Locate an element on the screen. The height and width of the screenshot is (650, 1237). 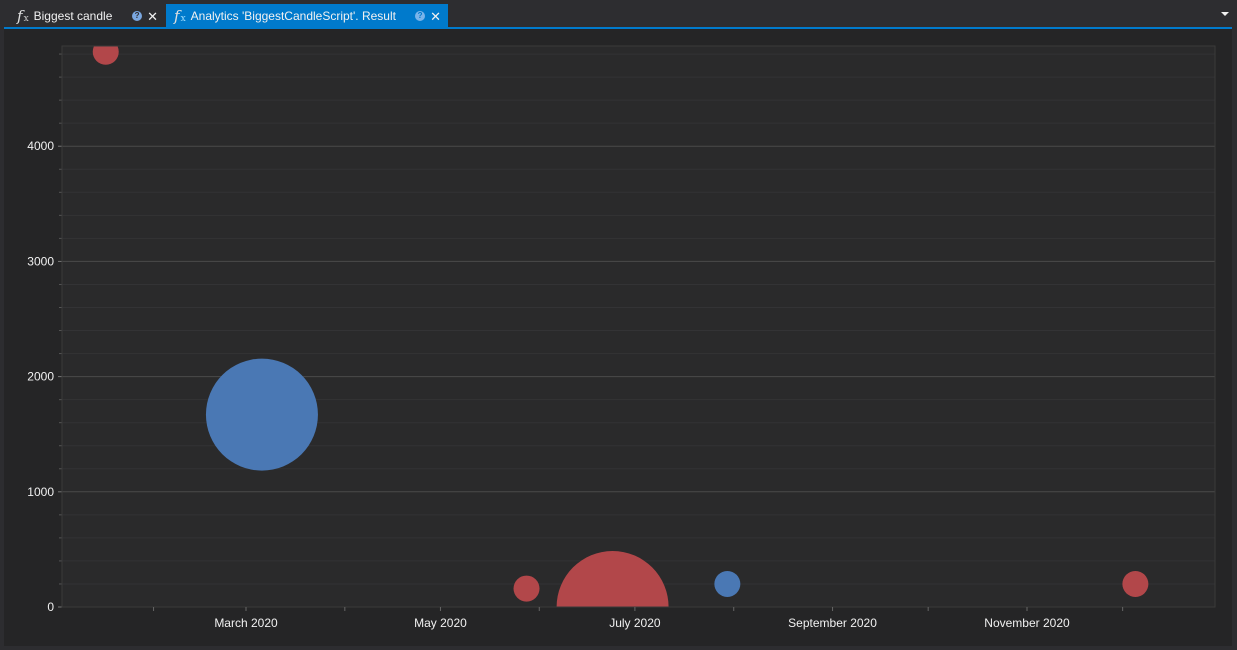
x-tick-label: May 2020 is located at coordinates (440, 623).